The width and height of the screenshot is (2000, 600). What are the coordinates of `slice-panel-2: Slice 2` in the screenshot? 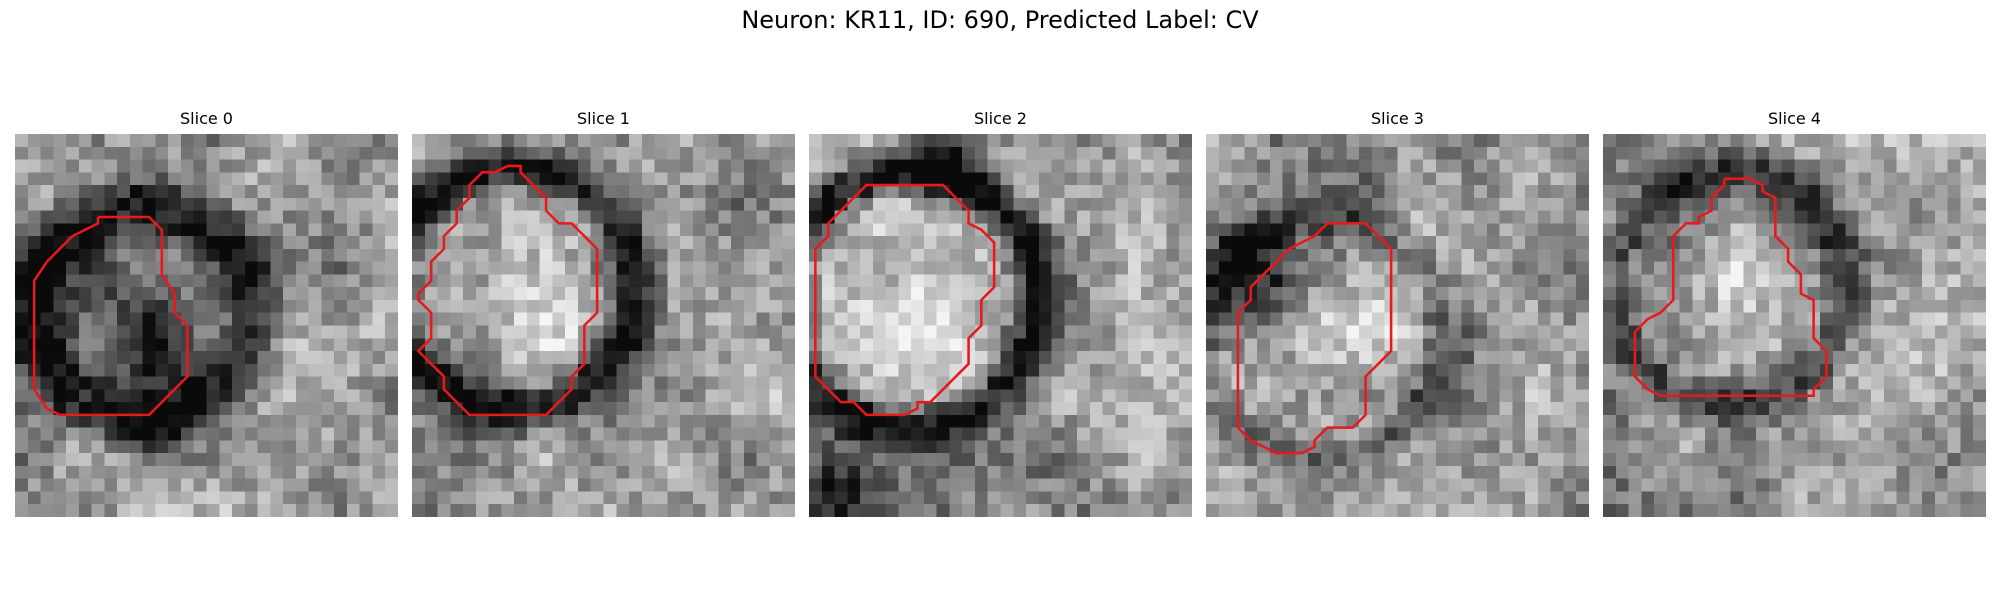 It's located at (1000, 312).